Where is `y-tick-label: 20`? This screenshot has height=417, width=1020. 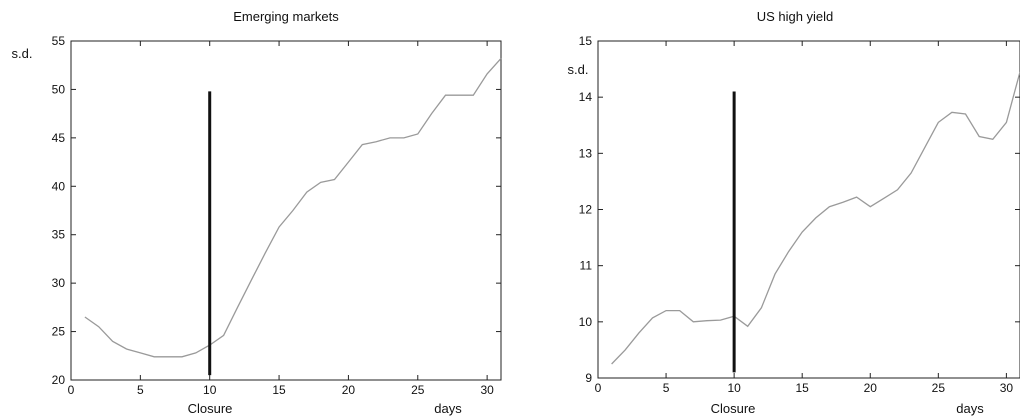 y-tick-label: 20 is located at coordinates (59, 380).